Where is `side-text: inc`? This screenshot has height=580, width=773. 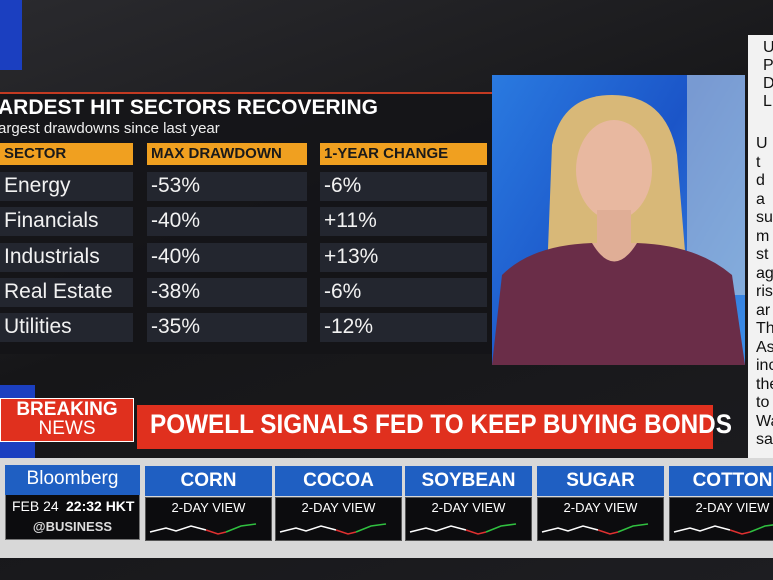
side-text: inc is located at coordinates (764, 365).